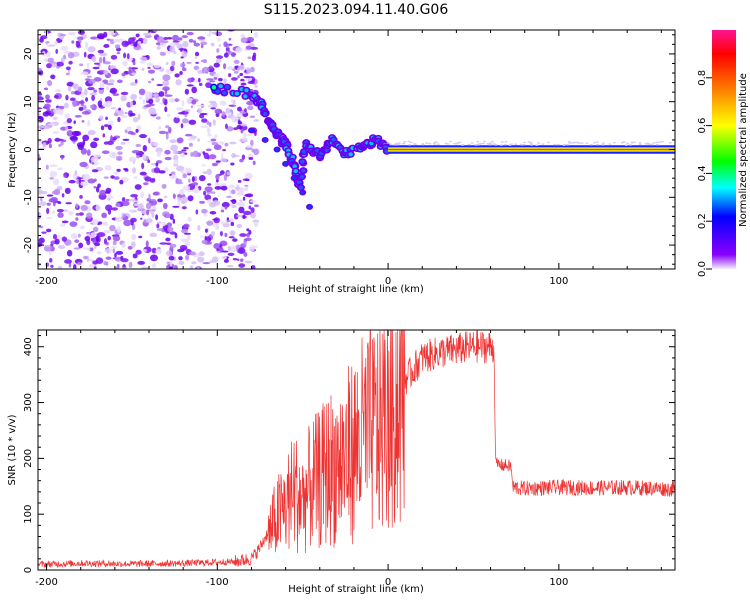 The width and height of the screenshot is (750, 600). I want to click on y-tick-label: 0, so click(28, 570).